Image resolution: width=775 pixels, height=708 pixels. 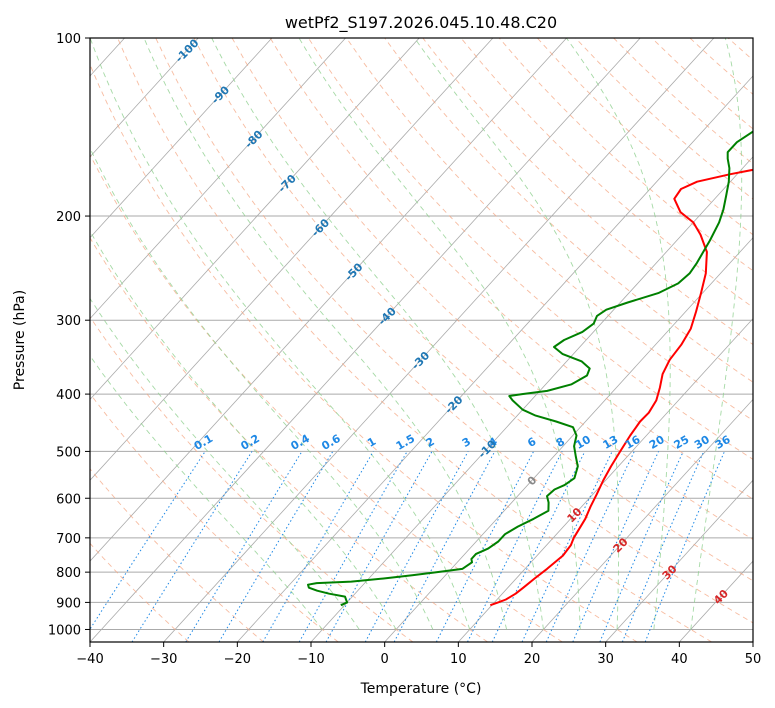 What do you see at coordinates (532, 659) in the screenshot?
I see `x-tick-label: 20` at bounding box center [532, 659].